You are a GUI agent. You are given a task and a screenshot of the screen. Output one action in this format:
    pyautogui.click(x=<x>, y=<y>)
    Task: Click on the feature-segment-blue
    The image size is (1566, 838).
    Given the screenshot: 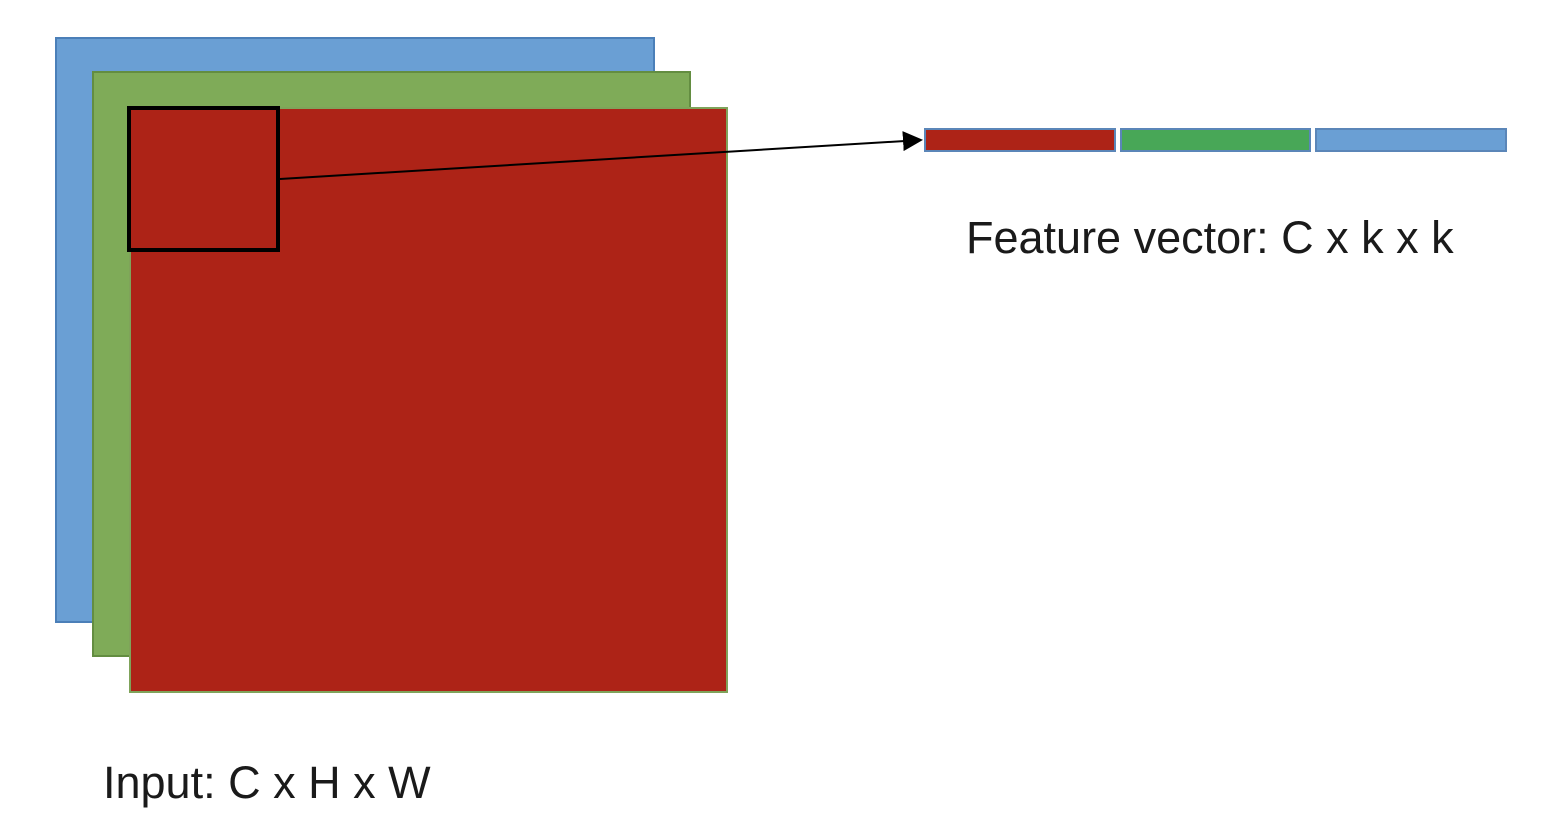 What is the action you would take?
    pyautogui.click(x=1411, y=140)
    